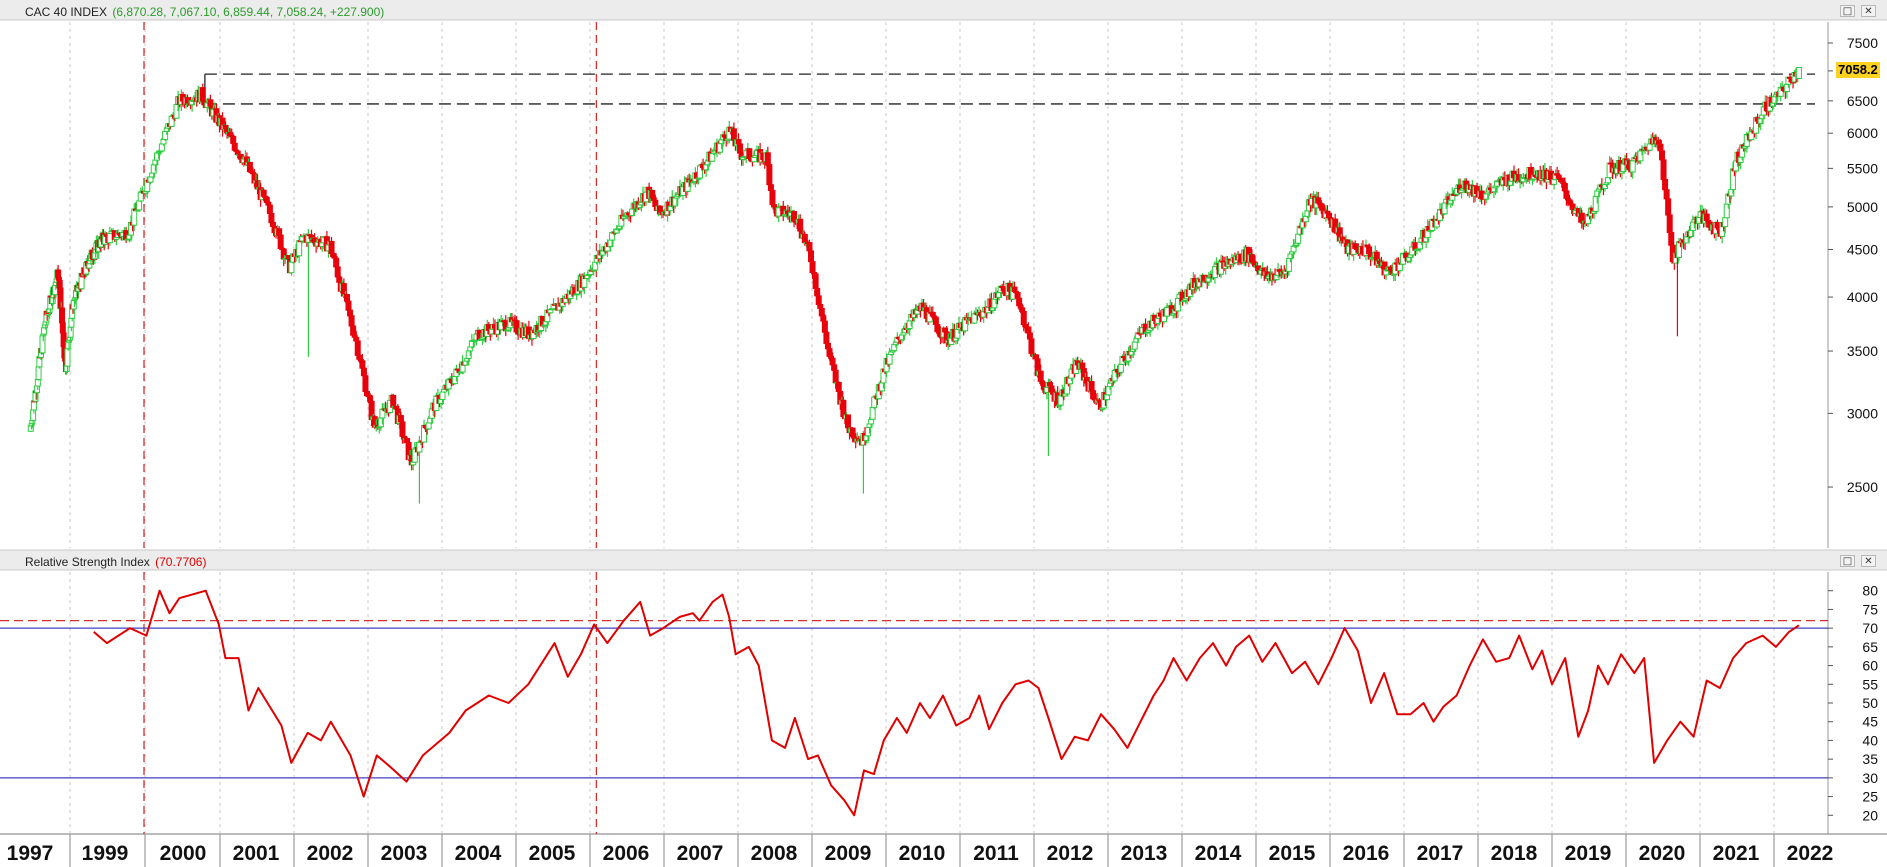 The image size is (1887, 867). I want to click on rsi-y-tick-label: 30, so click(1870, 778).